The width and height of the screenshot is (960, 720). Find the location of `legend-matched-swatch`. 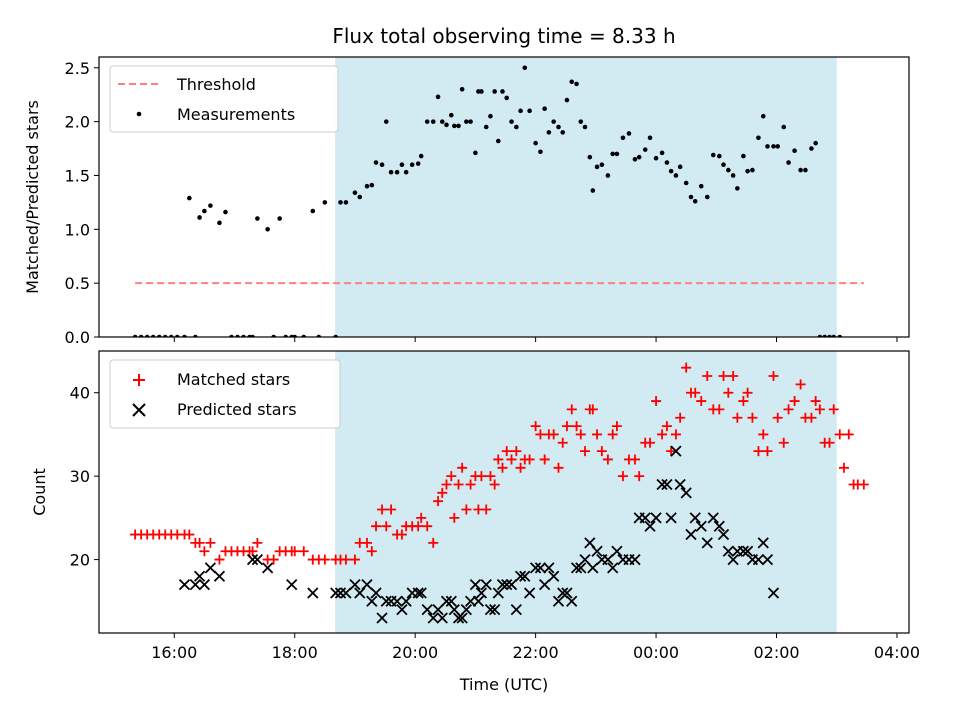

legend-matched-swatch is located at coordinates (139, 380).